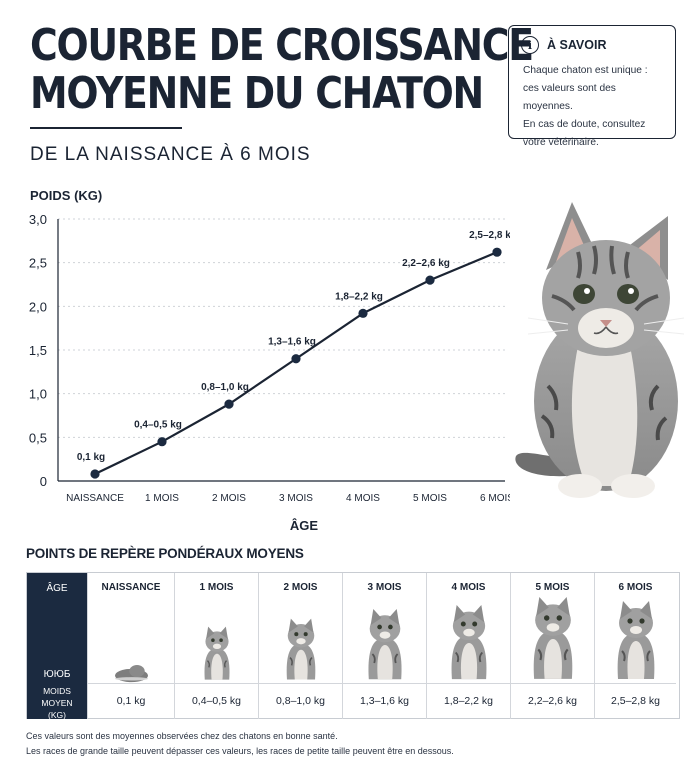 Image resolution: width=698 pixels, height=768 pixels. Describe the element at coordinates (300, 587) in the screenshot. I see `column-age: 2 MOIS` at that location.